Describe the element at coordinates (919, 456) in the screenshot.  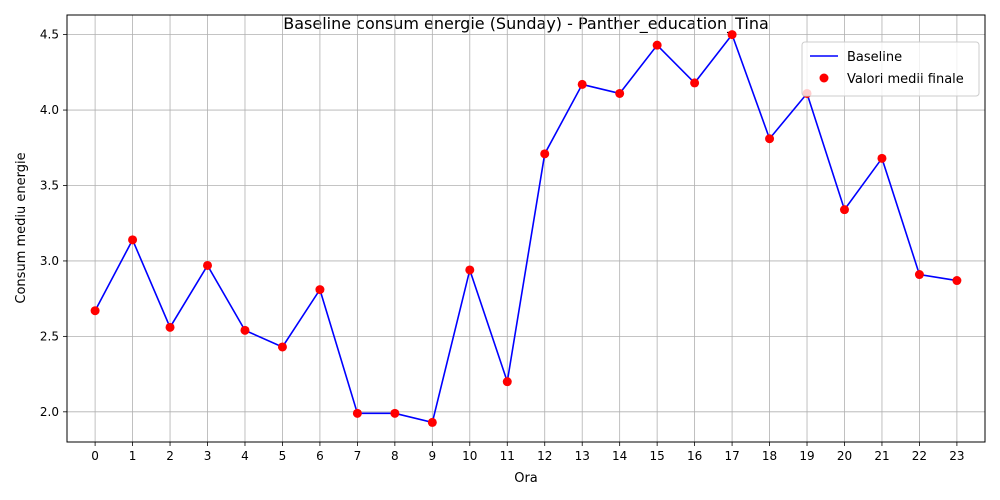
I see `x-tick-label: 22` at that location.